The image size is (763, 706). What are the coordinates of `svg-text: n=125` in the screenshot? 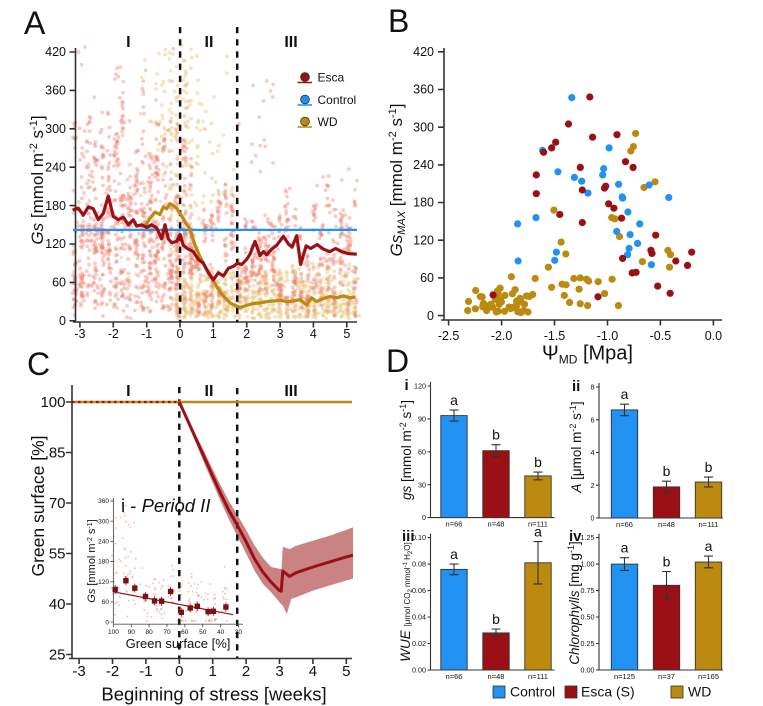 It's located at (624, 676).